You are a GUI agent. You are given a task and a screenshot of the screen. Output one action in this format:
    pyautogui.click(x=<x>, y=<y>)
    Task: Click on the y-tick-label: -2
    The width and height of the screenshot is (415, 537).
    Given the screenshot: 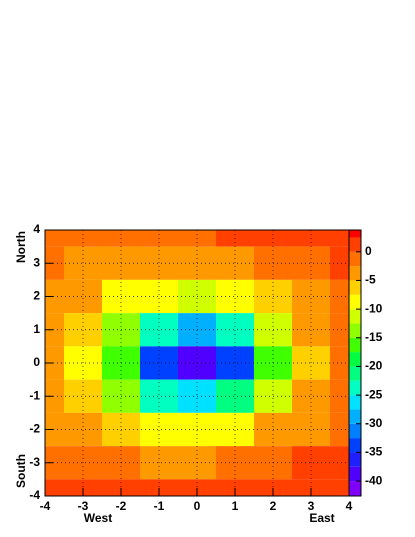 What is the action you would take?
    pyautogui.click(x=34, y=429)
    